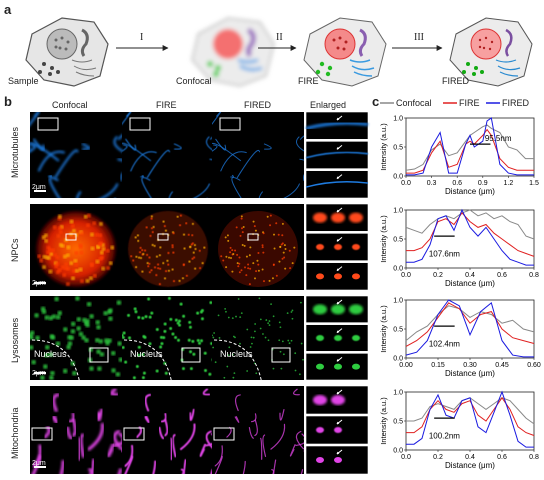 Image resolution: width=544 pixels, height=480 pixels. What do you see at coordinates (8, 101) in the screenshot?
I see `panel-b-letter: b` at bounding box center [8, 101].